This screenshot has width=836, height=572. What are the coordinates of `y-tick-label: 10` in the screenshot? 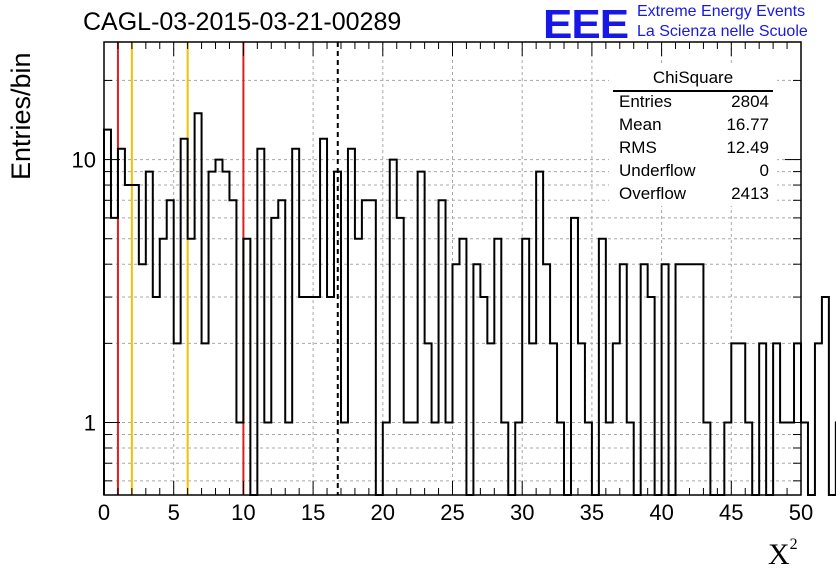 It's located at (84, 160).